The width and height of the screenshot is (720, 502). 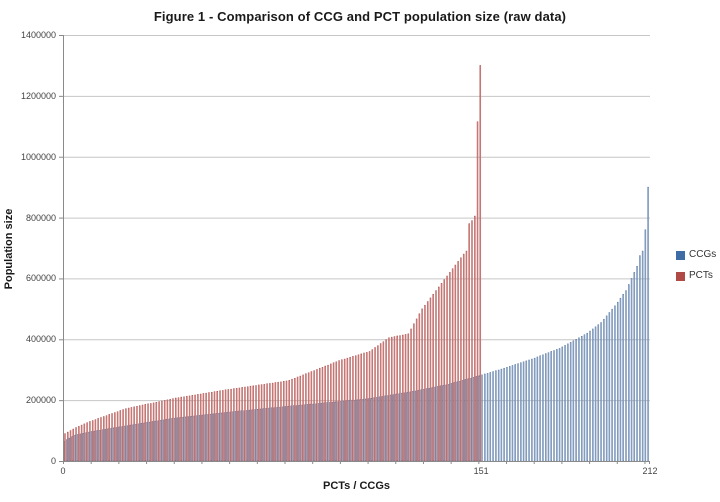 What do you see at coordinates (38, 156) in the screenshot?
I see `y-tick-label: 1000000` at bounding box center [38, 156].